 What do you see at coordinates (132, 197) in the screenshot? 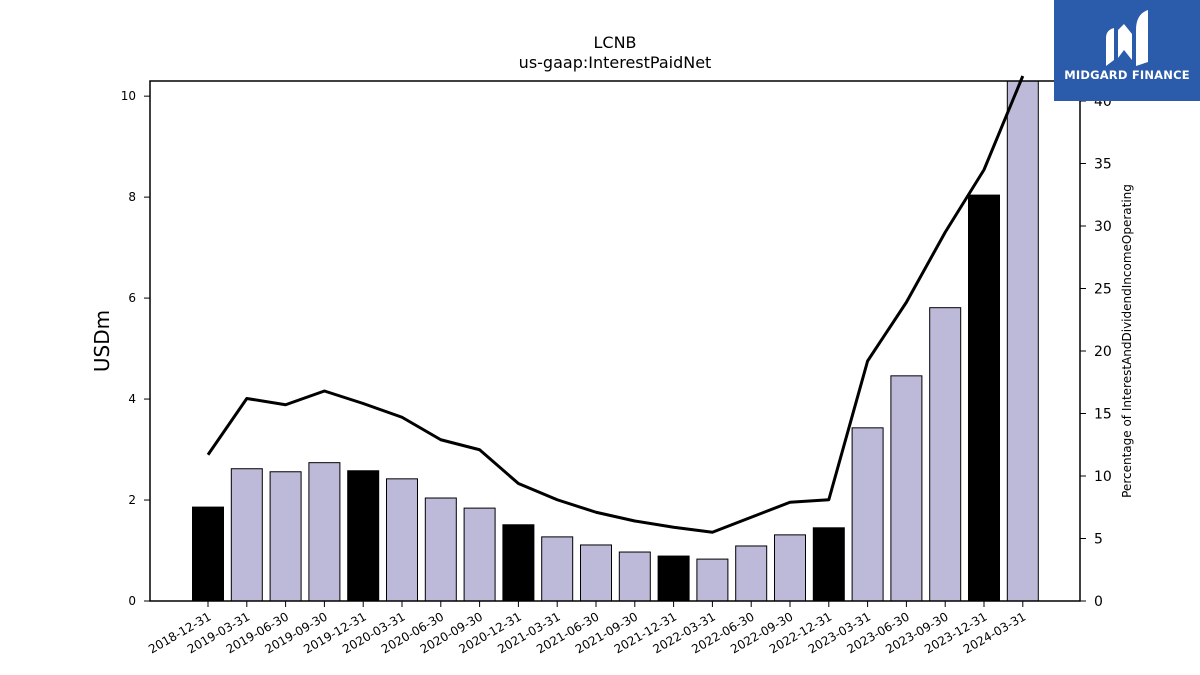
I see `y-tick-label: 8` at bounding box center [132, 197].